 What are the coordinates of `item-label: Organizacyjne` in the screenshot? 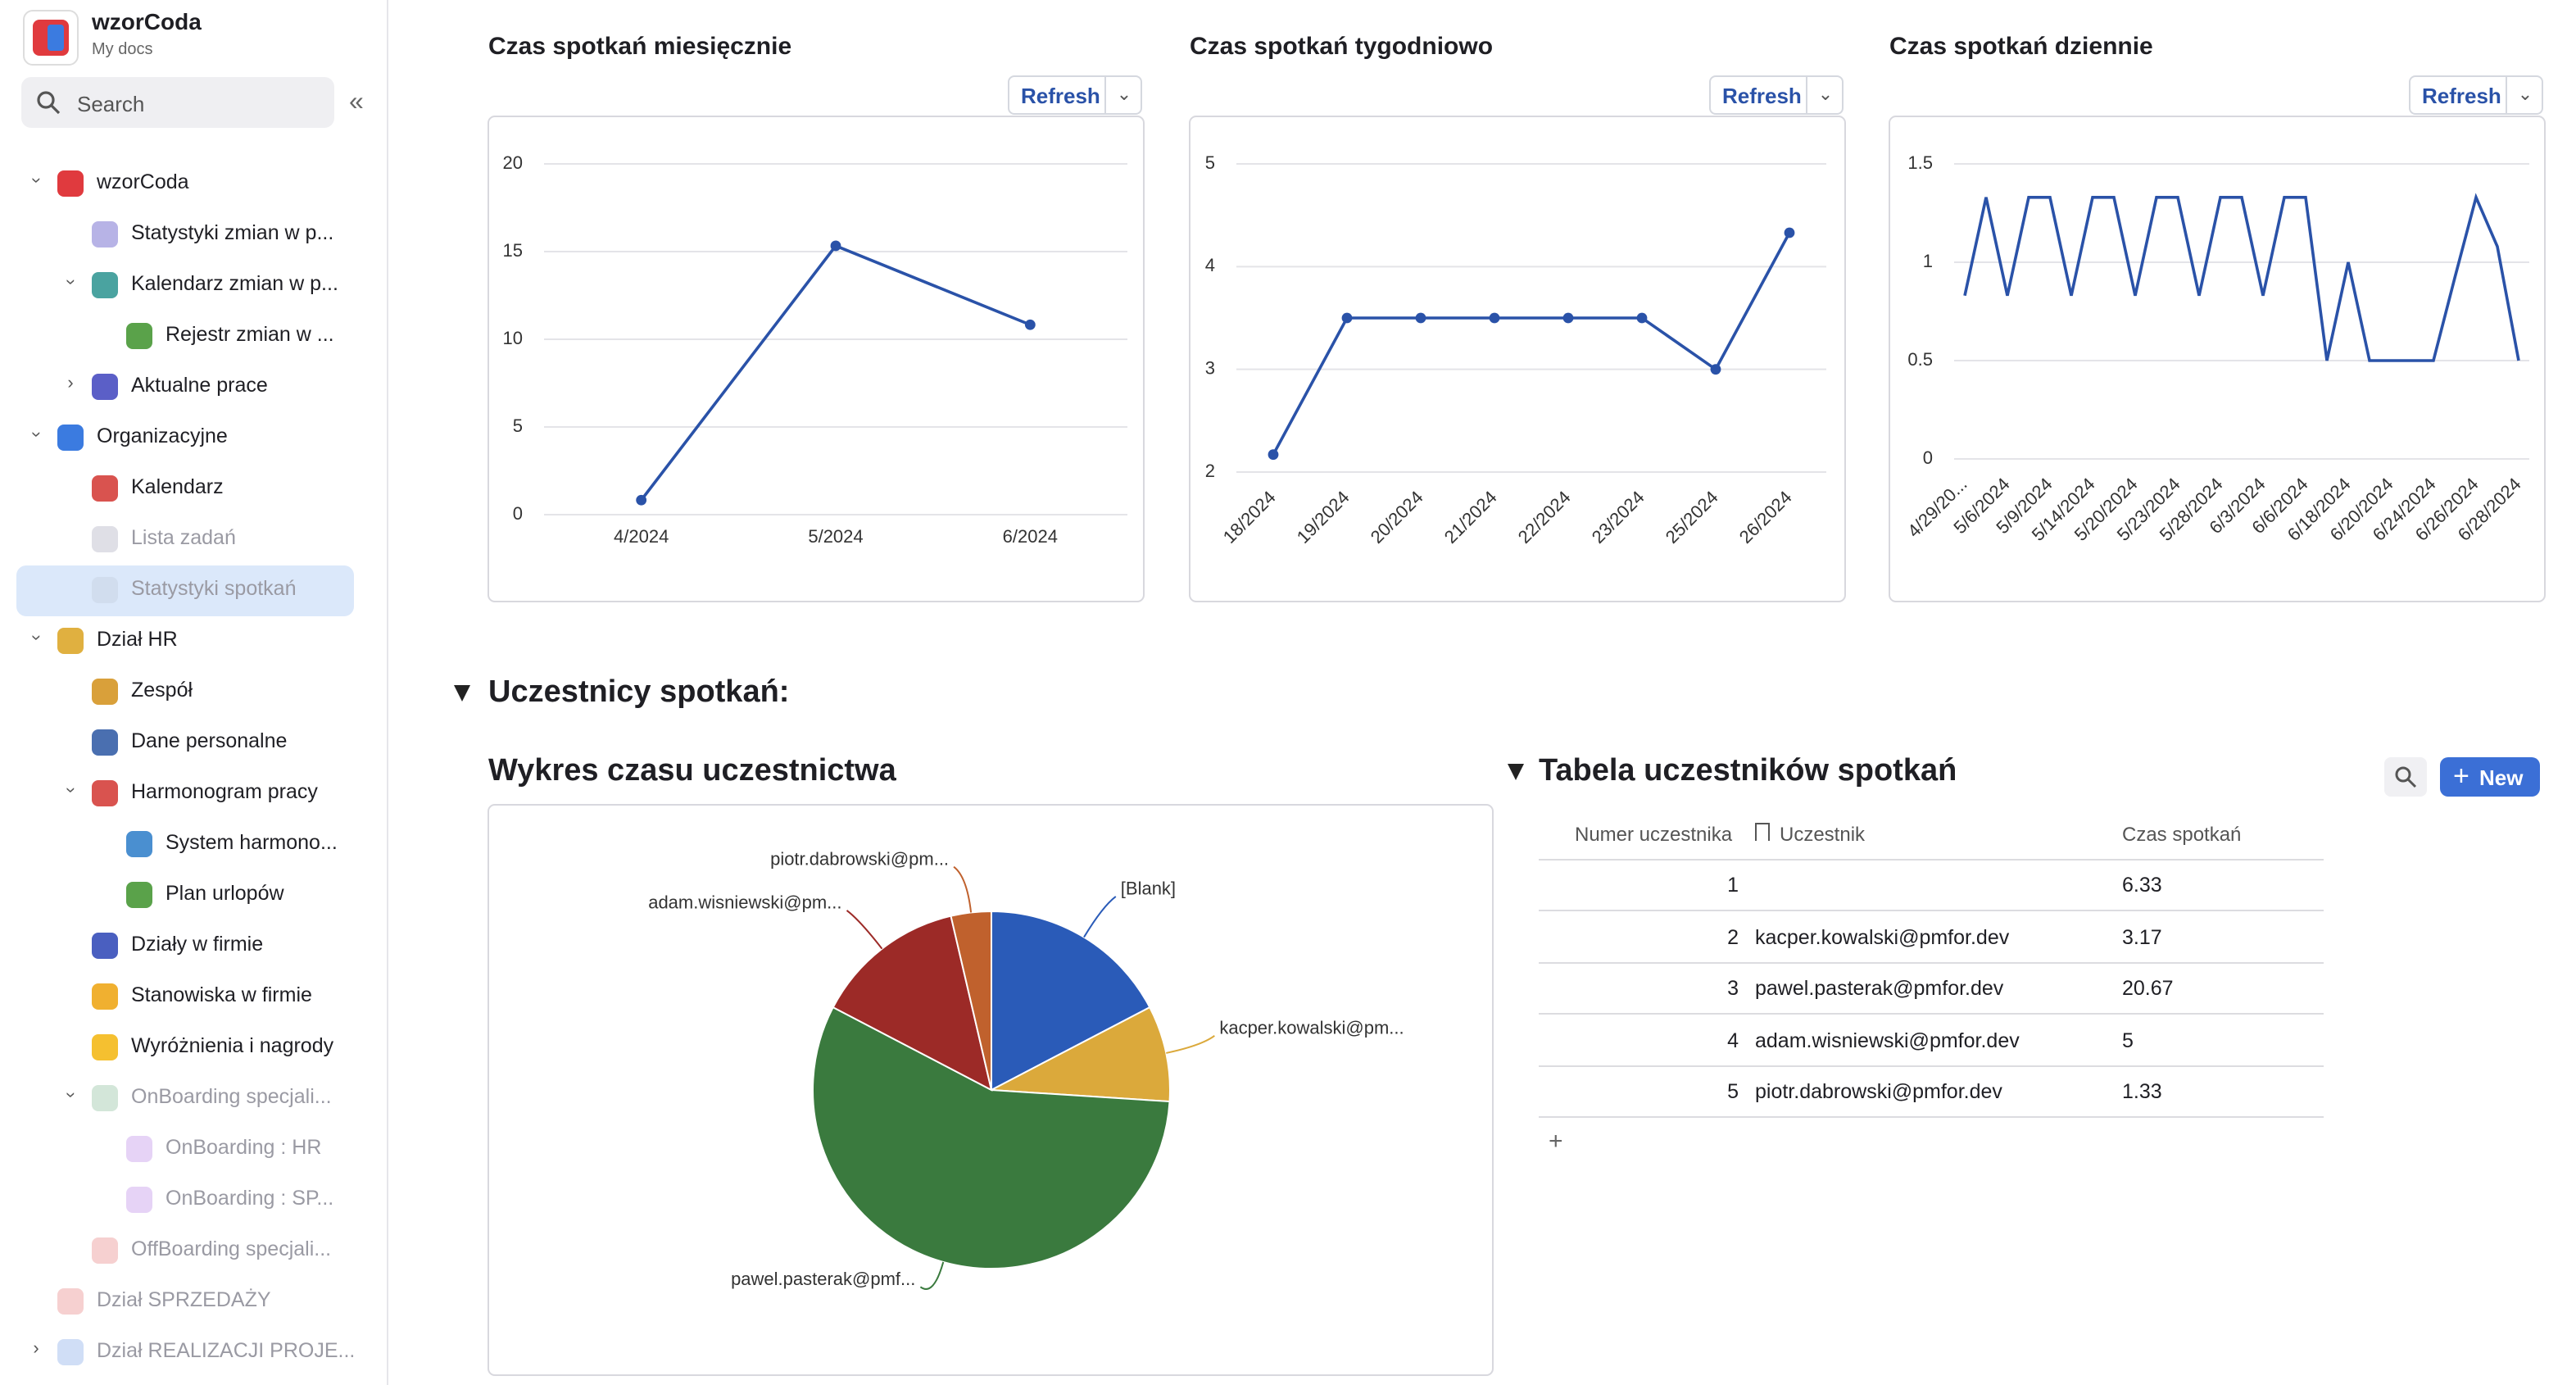 It's located at (162, 436).